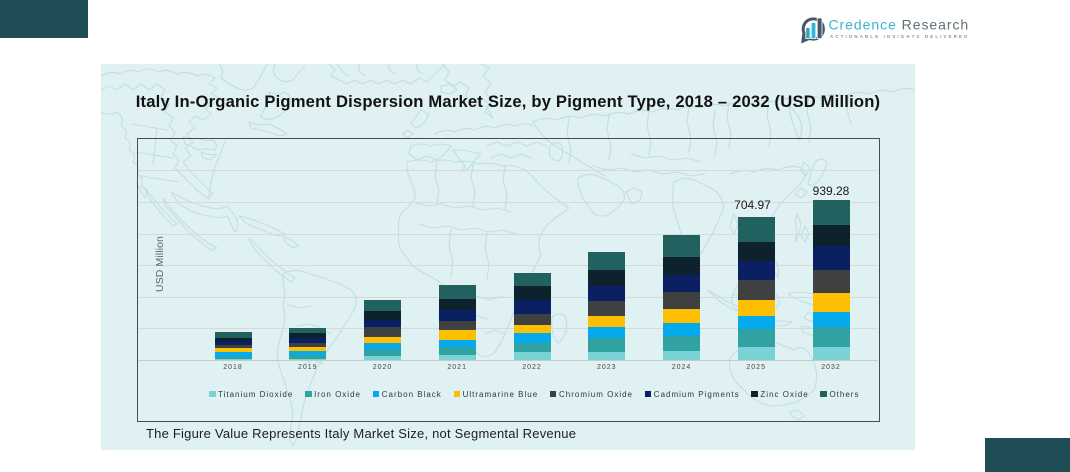 The height and width of the screenshot is (472, 1070). I want to click on svg-text: Credence Research, so click(899, 25).